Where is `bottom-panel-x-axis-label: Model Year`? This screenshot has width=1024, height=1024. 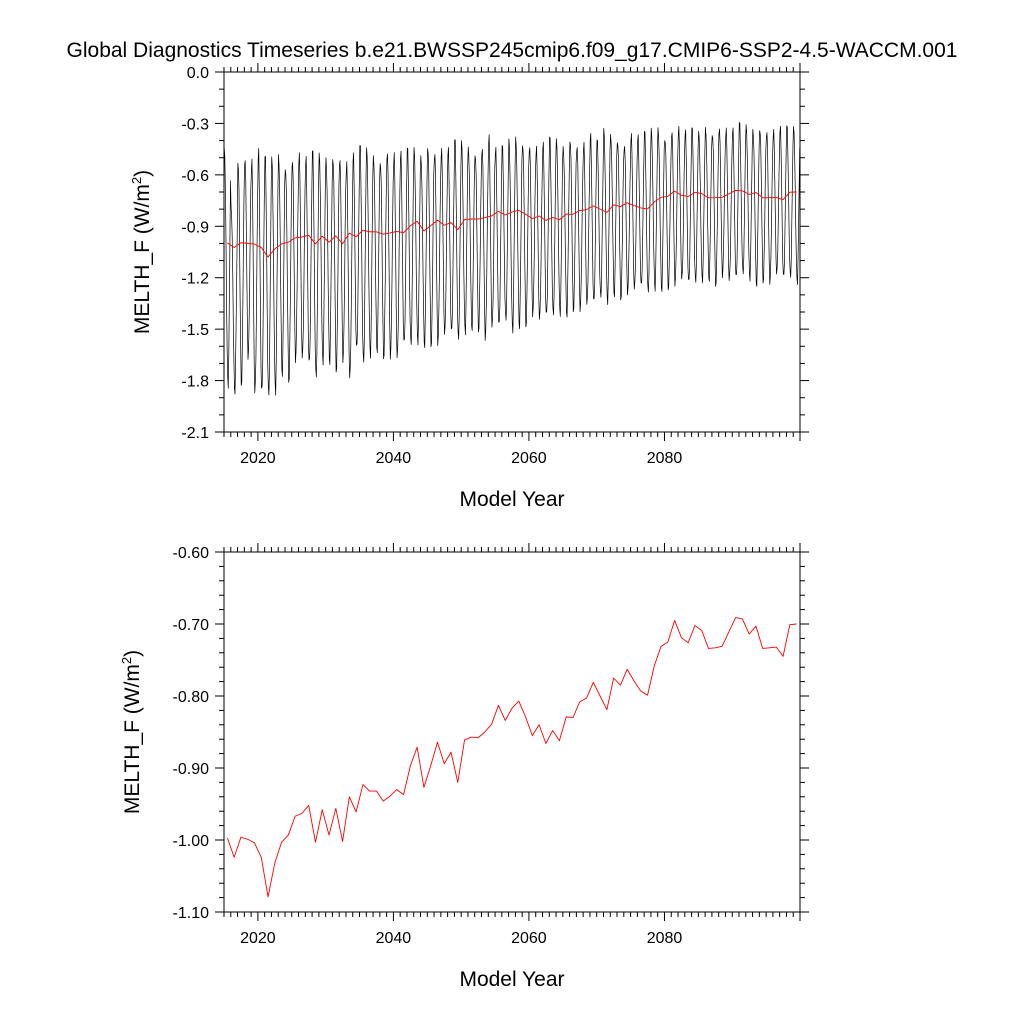 bottom-panel-x-axis-label: Model Year is located at coordinates (511, 979).